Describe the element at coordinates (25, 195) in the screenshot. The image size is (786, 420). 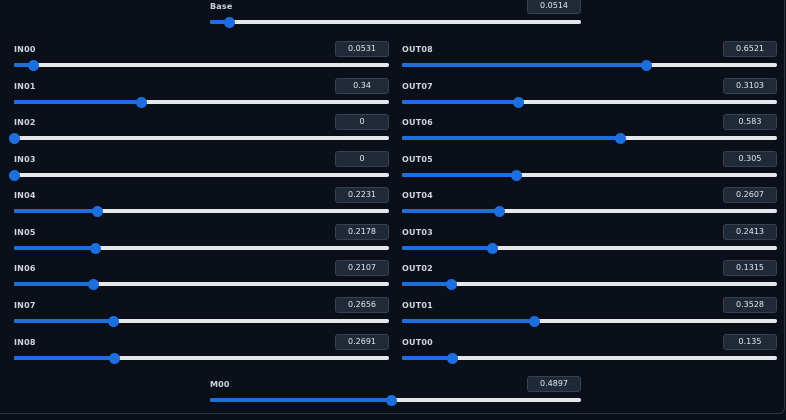
I see `slider-label: IN04` at that location.